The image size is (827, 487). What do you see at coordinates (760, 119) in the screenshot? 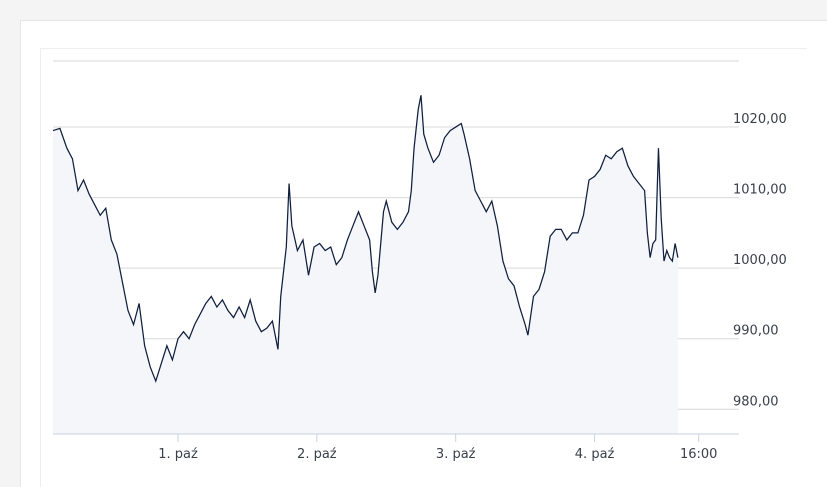
I see `y-tick-label: 1020,00` at bounding box center [760, 119].